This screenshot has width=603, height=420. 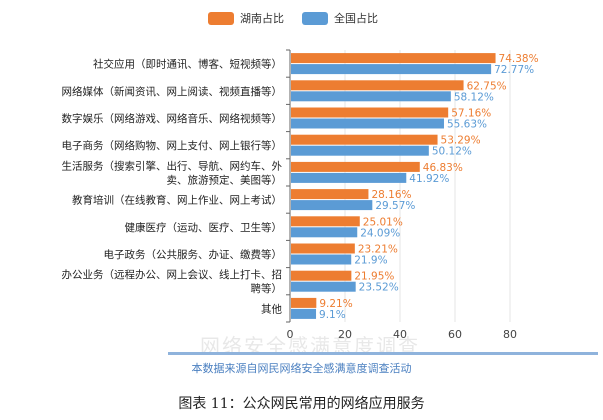 What do you see at coordinates (332, 315) in the screenshot?
I see `data-label-national: 9.1%` at bounding box center [332, 315].